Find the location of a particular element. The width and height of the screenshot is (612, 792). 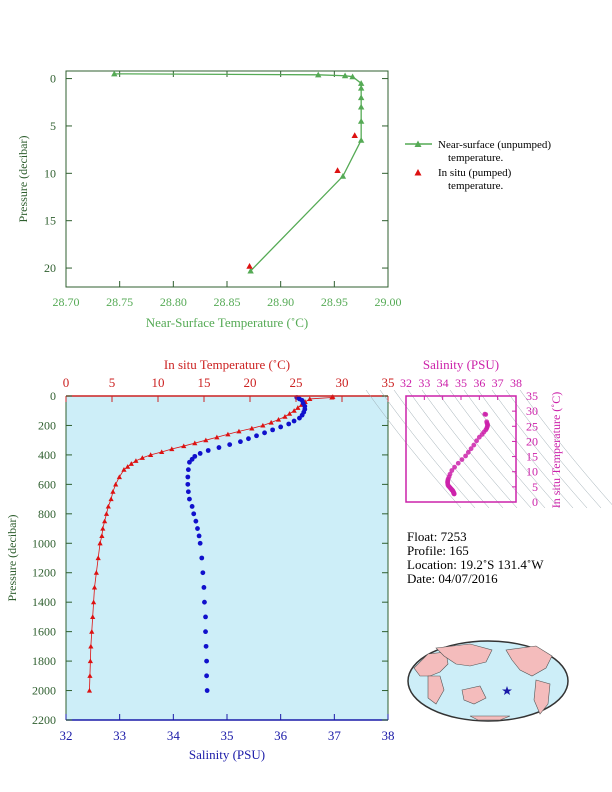

salinity-tick-label: 33 is located at coordinates (119, 735).